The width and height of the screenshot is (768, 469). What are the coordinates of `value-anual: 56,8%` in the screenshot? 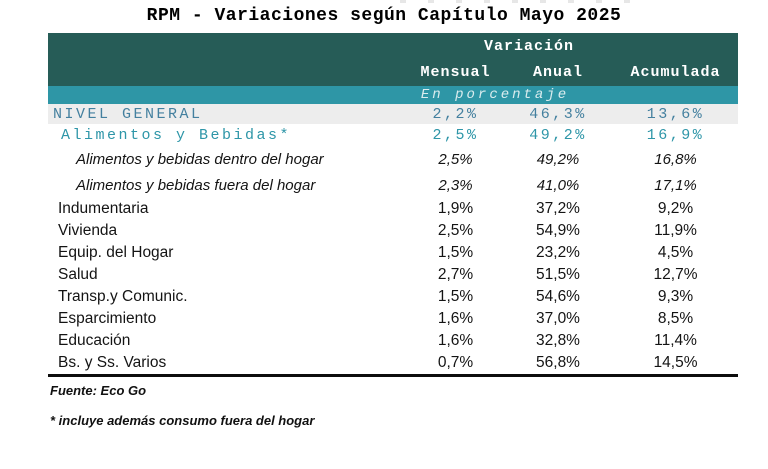 It's located at (558, 362).